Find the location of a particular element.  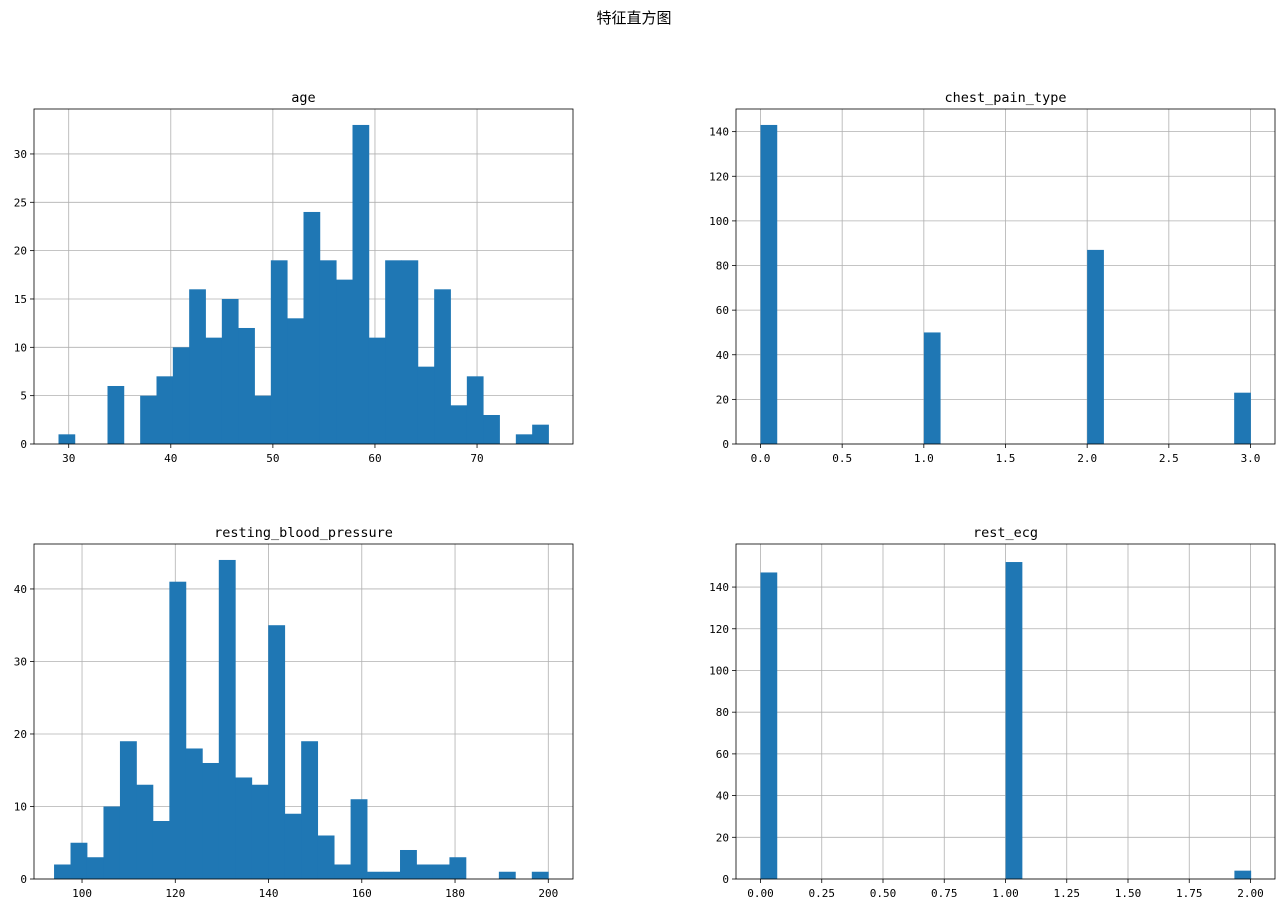

x-tick-label: 180 is located at coordinates (455, 893).